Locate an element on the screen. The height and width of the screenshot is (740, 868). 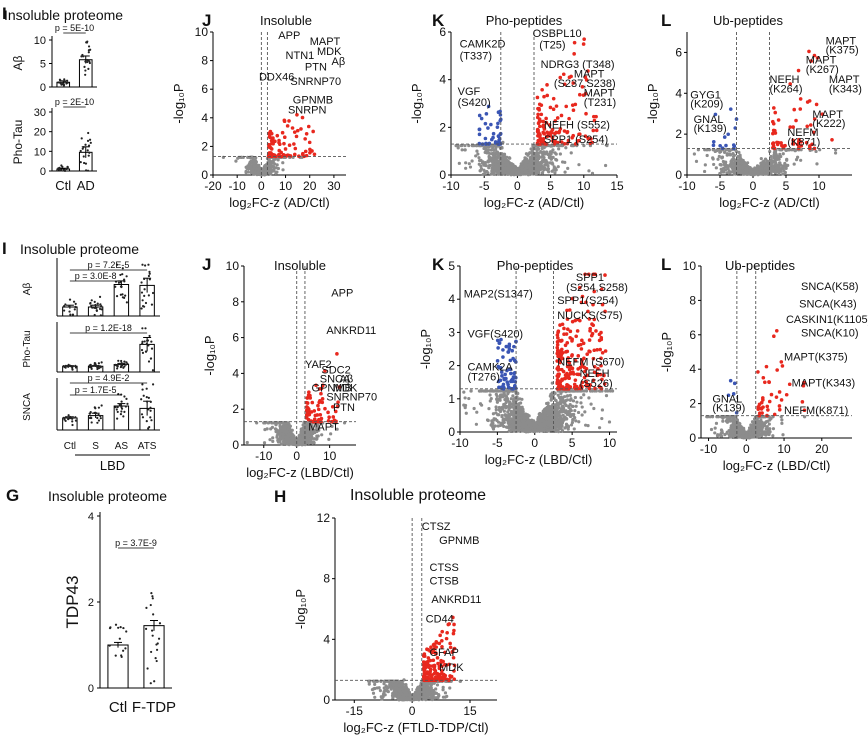
y-tick-label: 4 is located at coordinates (442, 80).